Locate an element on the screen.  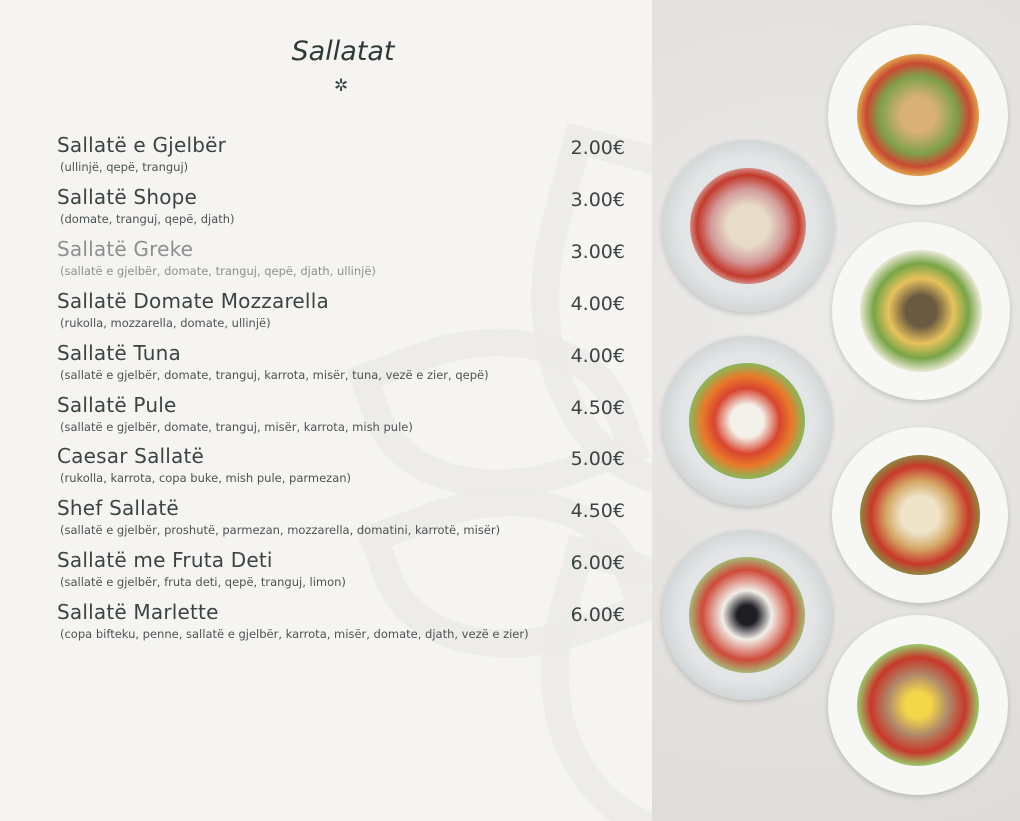
item-name: Sallatë Tuna is located at coordinates (119, 352).